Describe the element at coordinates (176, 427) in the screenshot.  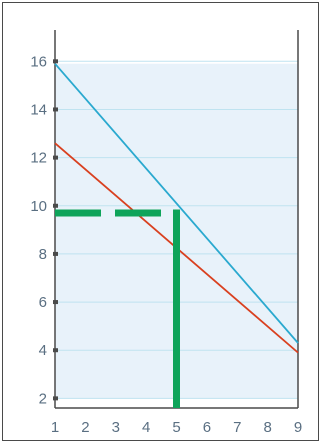
I see `x-tick-label-5: 5` at that location.